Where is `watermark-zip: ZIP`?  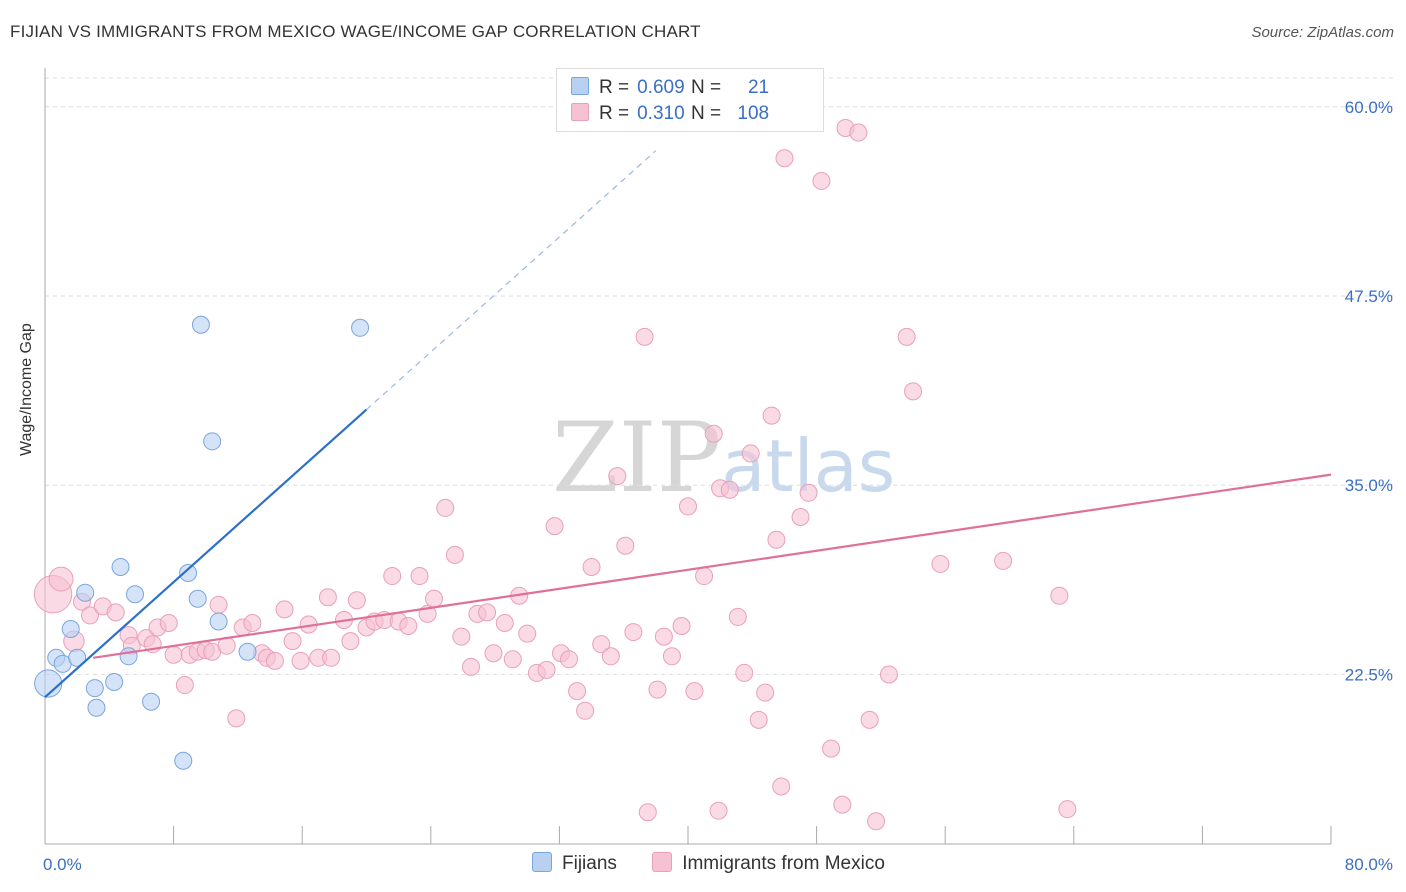 watermark-zip: ZIP is located at coordinates (637, 458).